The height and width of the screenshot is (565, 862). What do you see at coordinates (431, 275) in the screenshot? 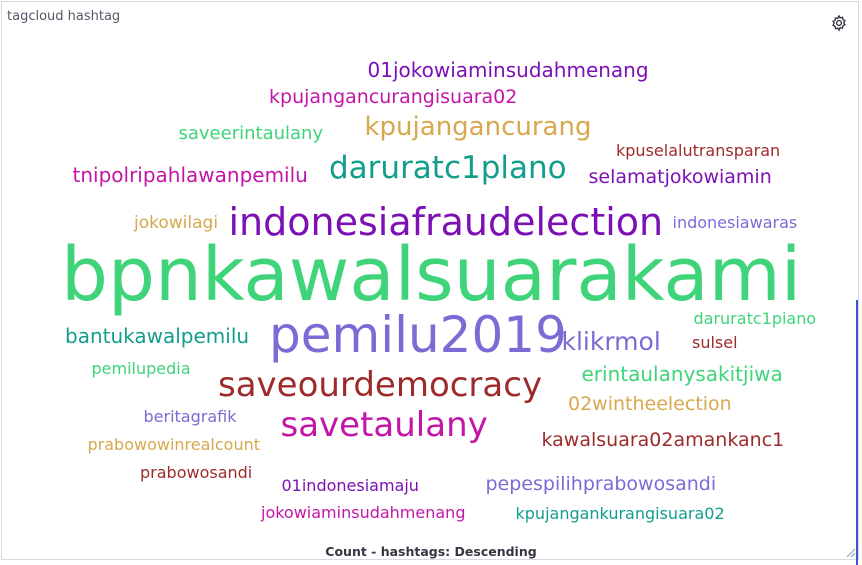
I see `tag-word: bpnkawalsuarakami` at bounding box center [431, 275].